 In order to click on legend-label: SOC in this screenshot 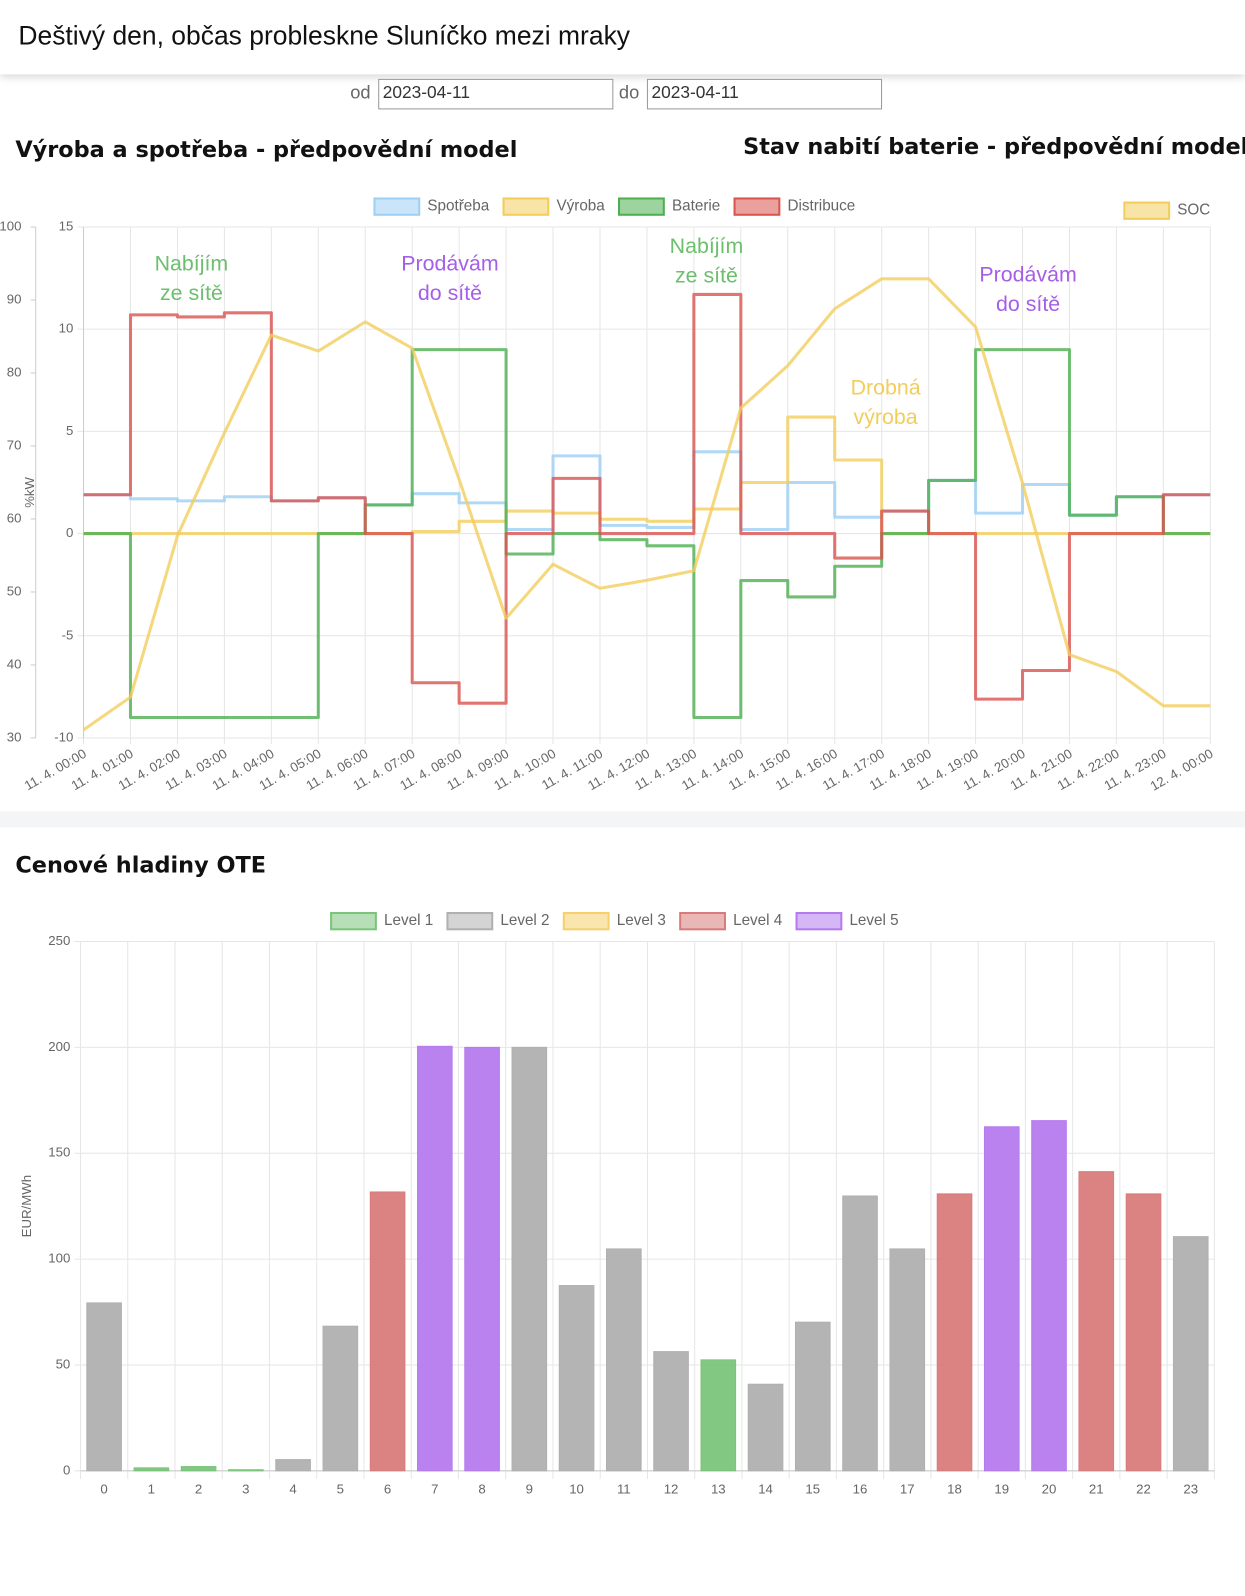, I will do `click(1193, 210)`.